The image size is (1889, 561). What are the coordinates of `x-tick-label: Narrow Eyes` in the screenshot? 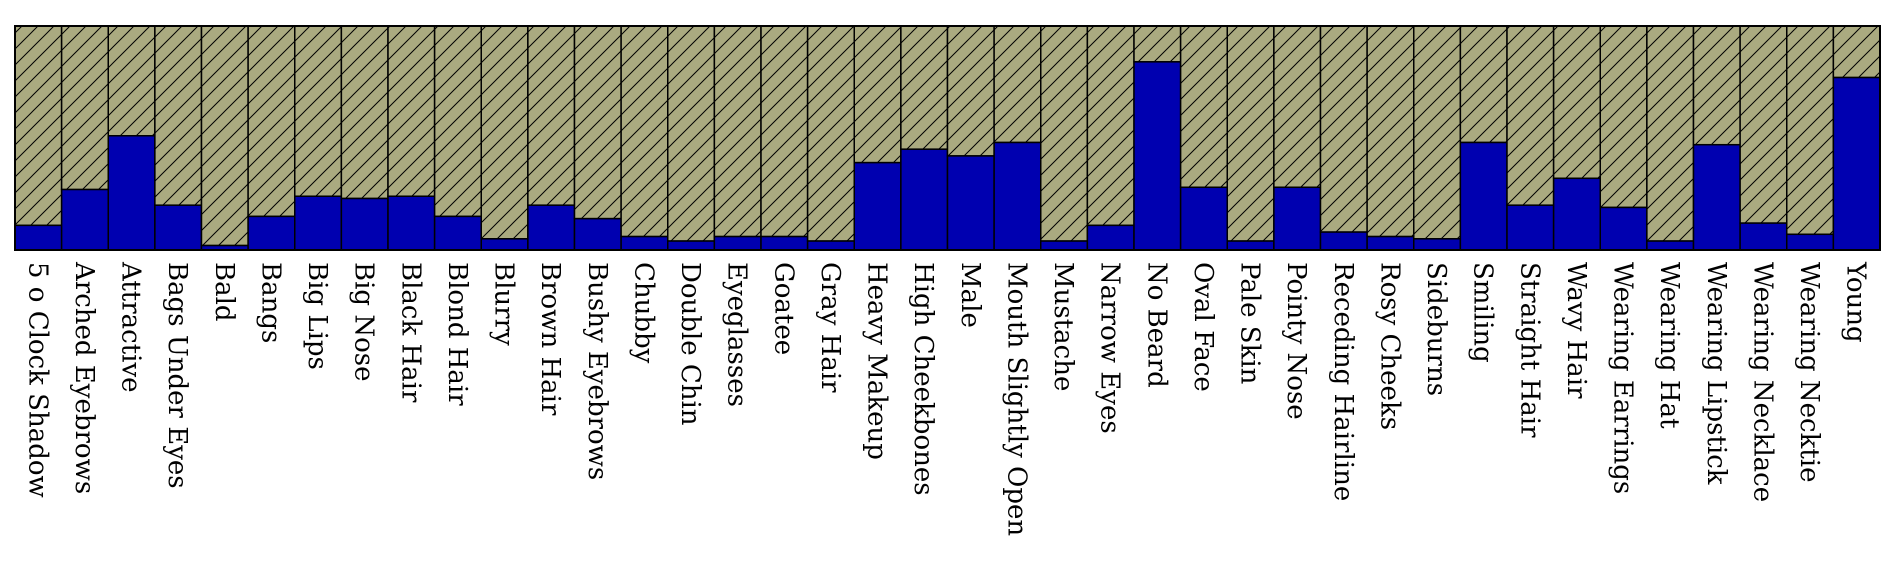 It's located at (1110, 348).